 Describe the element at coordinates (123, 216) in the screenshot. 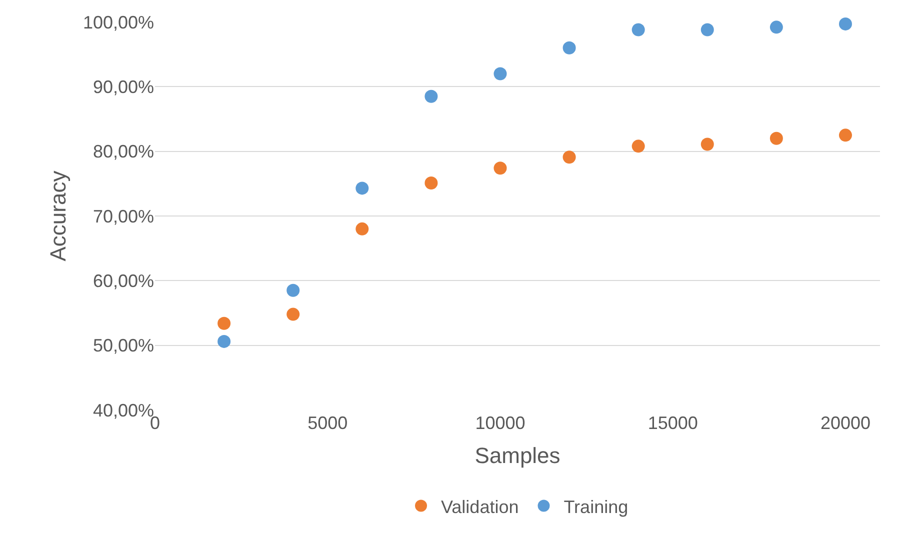

I see `y-tick-label: 70,00%` at that location.